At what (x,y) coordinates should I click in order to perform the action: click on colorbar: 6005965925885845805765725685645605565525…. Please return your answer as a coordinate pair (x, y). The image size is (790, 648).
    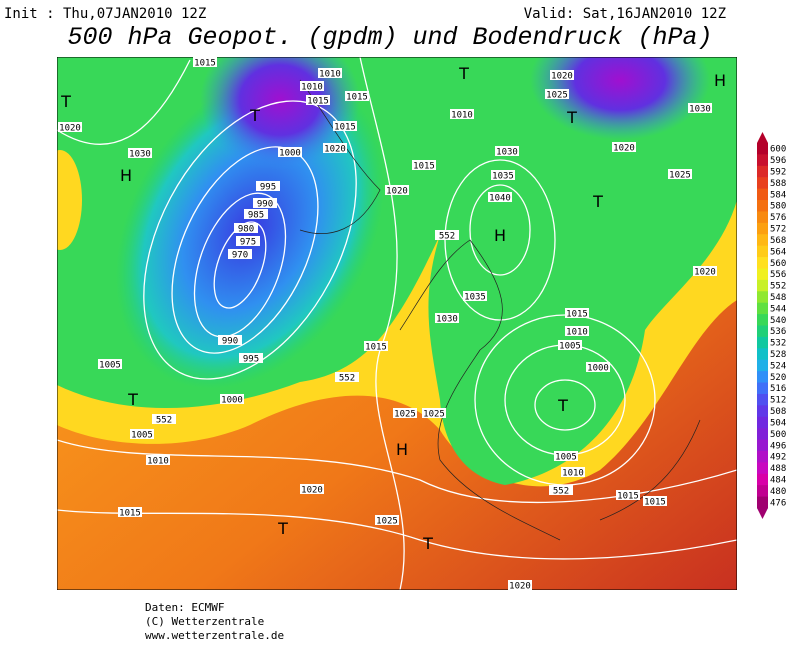
    Looking at the image, I should click on (771, 325).